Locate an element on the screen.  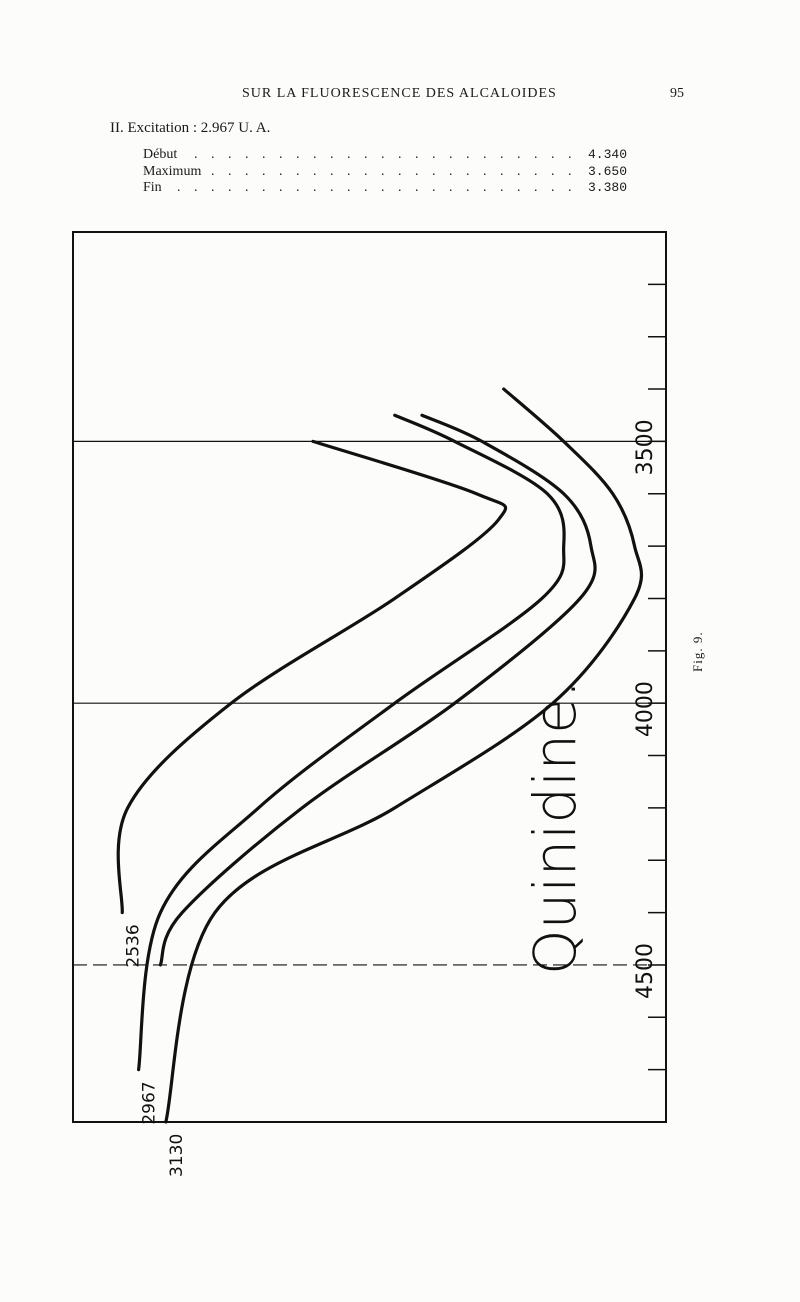
row-label: Maximum is located at coordinates (174, 171).